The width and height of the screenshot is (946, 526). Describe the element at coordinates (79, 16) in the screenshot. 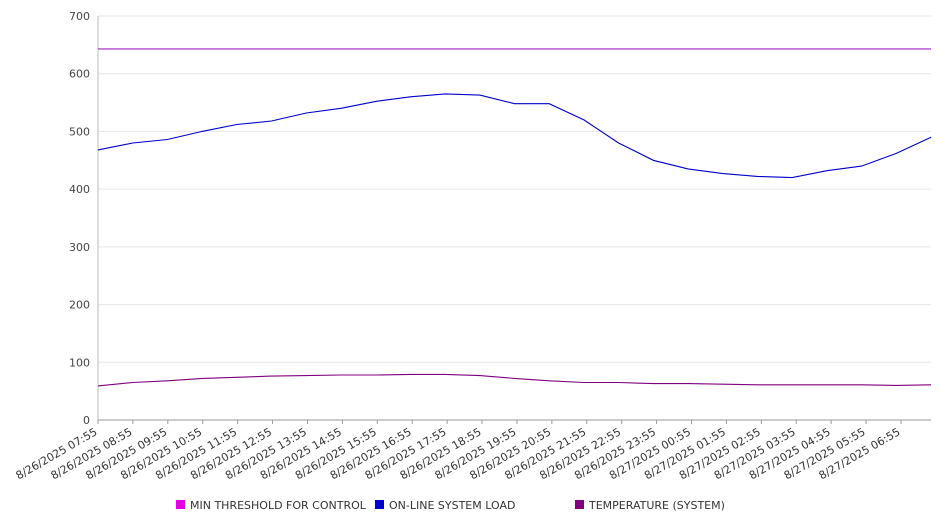

I see `y-tick-label: 700` at that location.